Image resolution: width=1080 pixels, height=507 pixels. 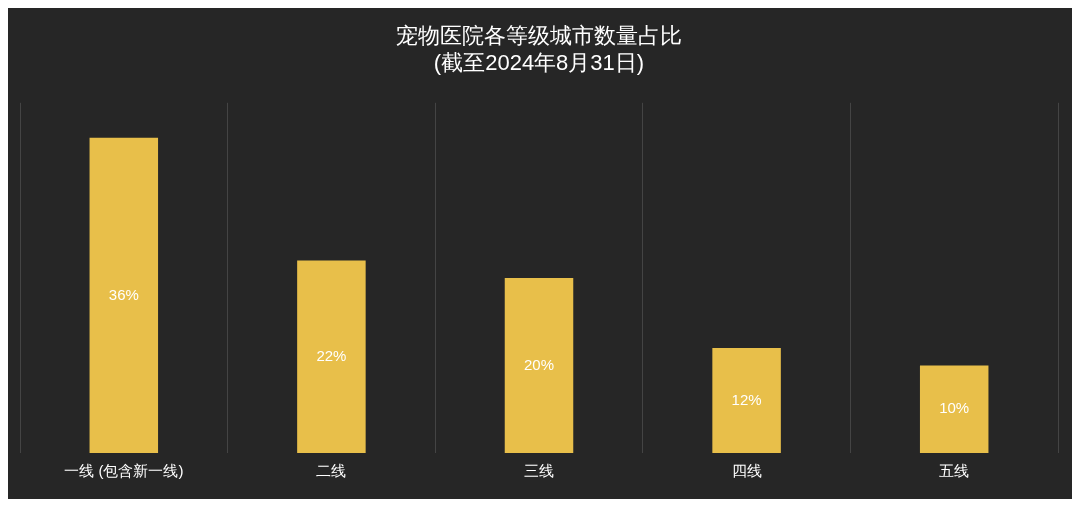 I want to click on x-tick-label: 三线, so click(x=539, y=471).